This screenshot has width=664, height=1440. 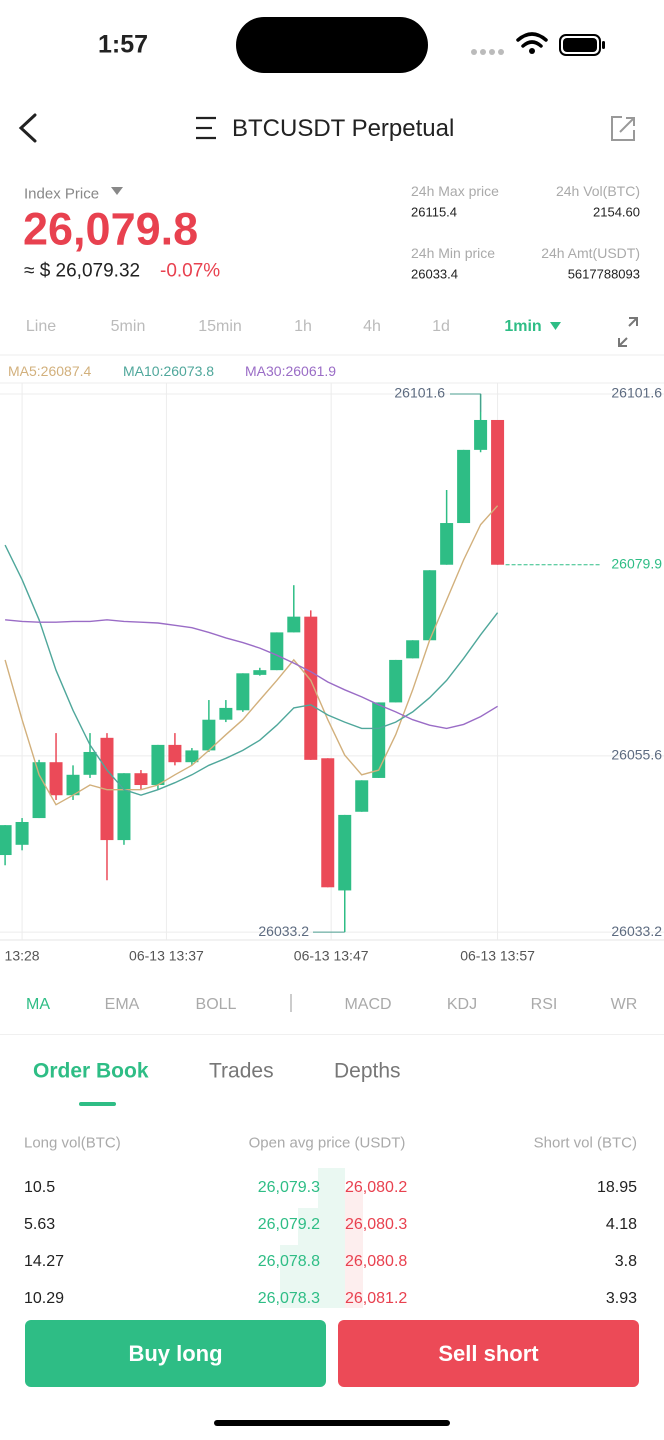 What do you see at coordinates (27, 128) in the screenshot?
I see `back-button` at bounding box center [27, 128].